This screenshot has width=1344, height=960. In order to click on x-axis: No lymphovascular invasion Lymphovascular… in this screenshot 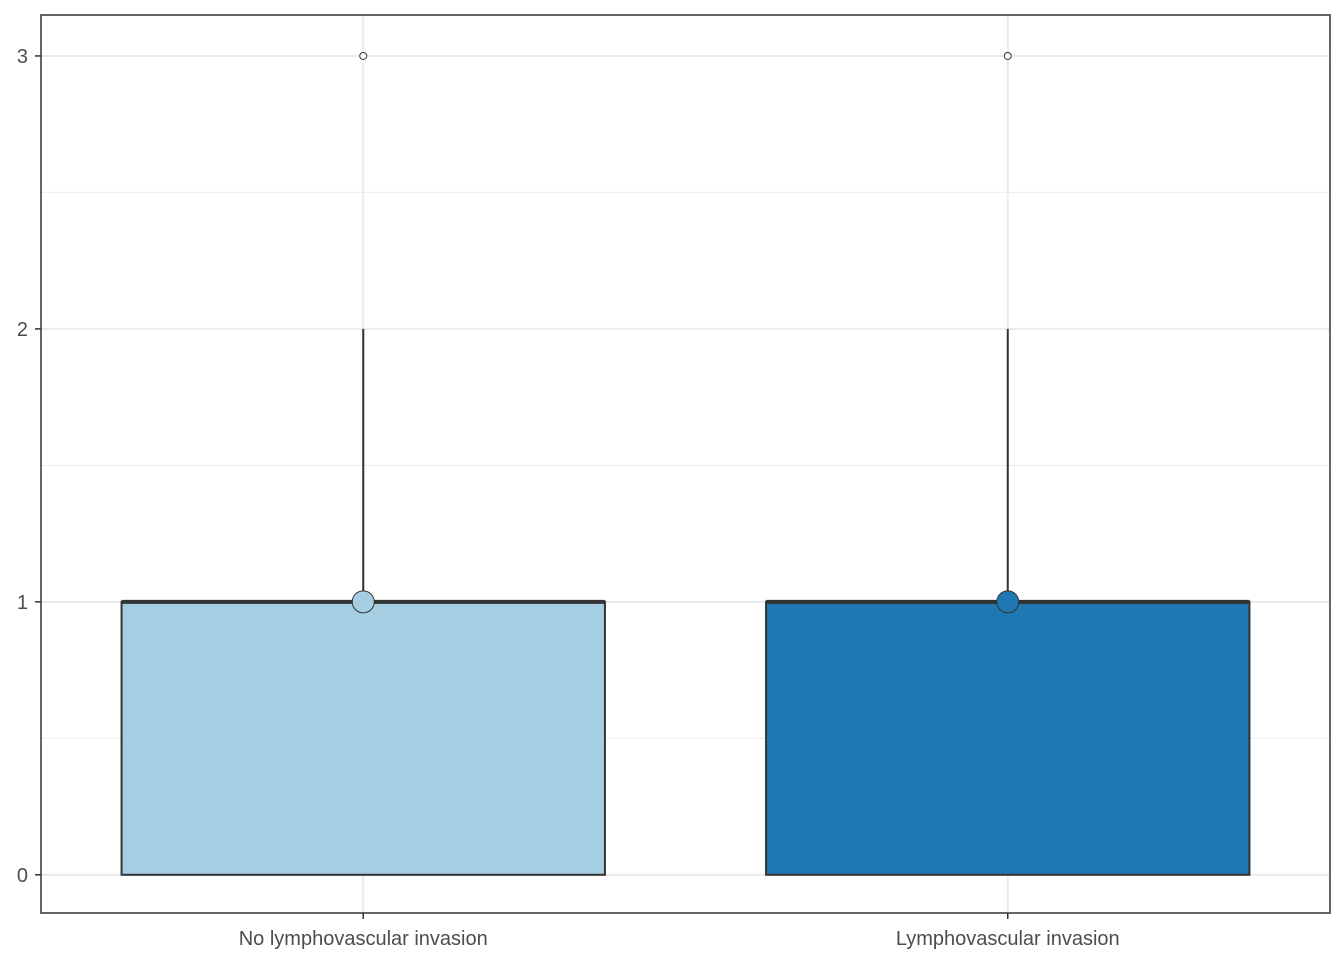, I will do `click(679, 931)`.